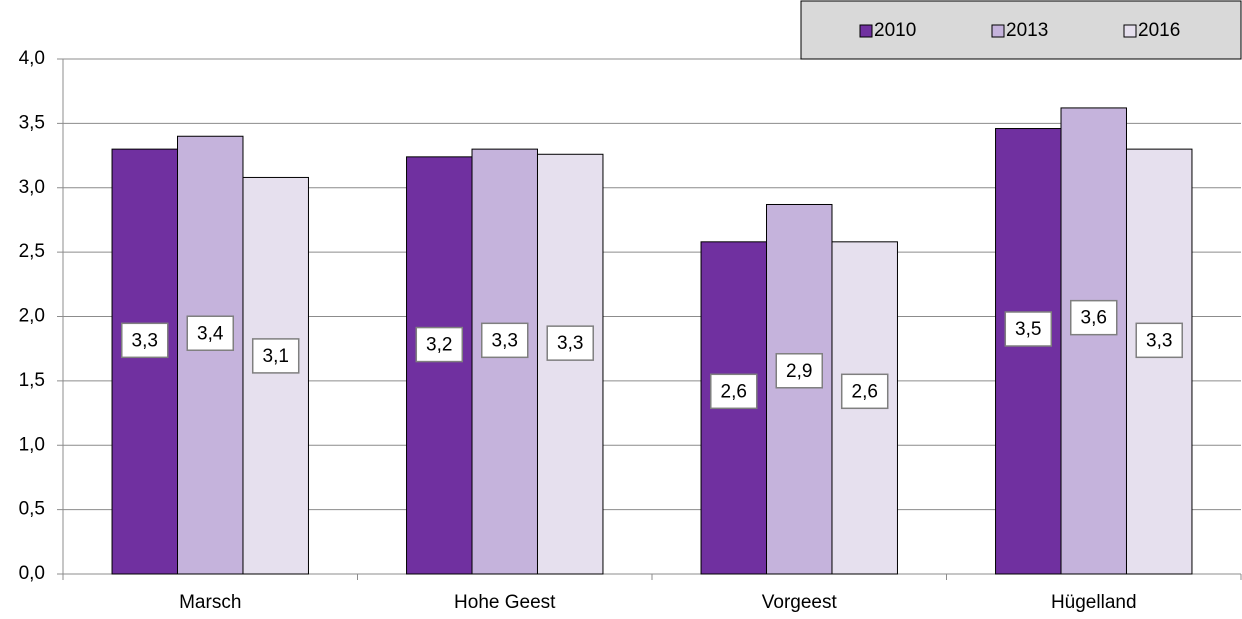  What do you see at coordinates (32, 316) in the screenshot?
I see `y-tick-label: 2,0` at bounding box center [32, 316].